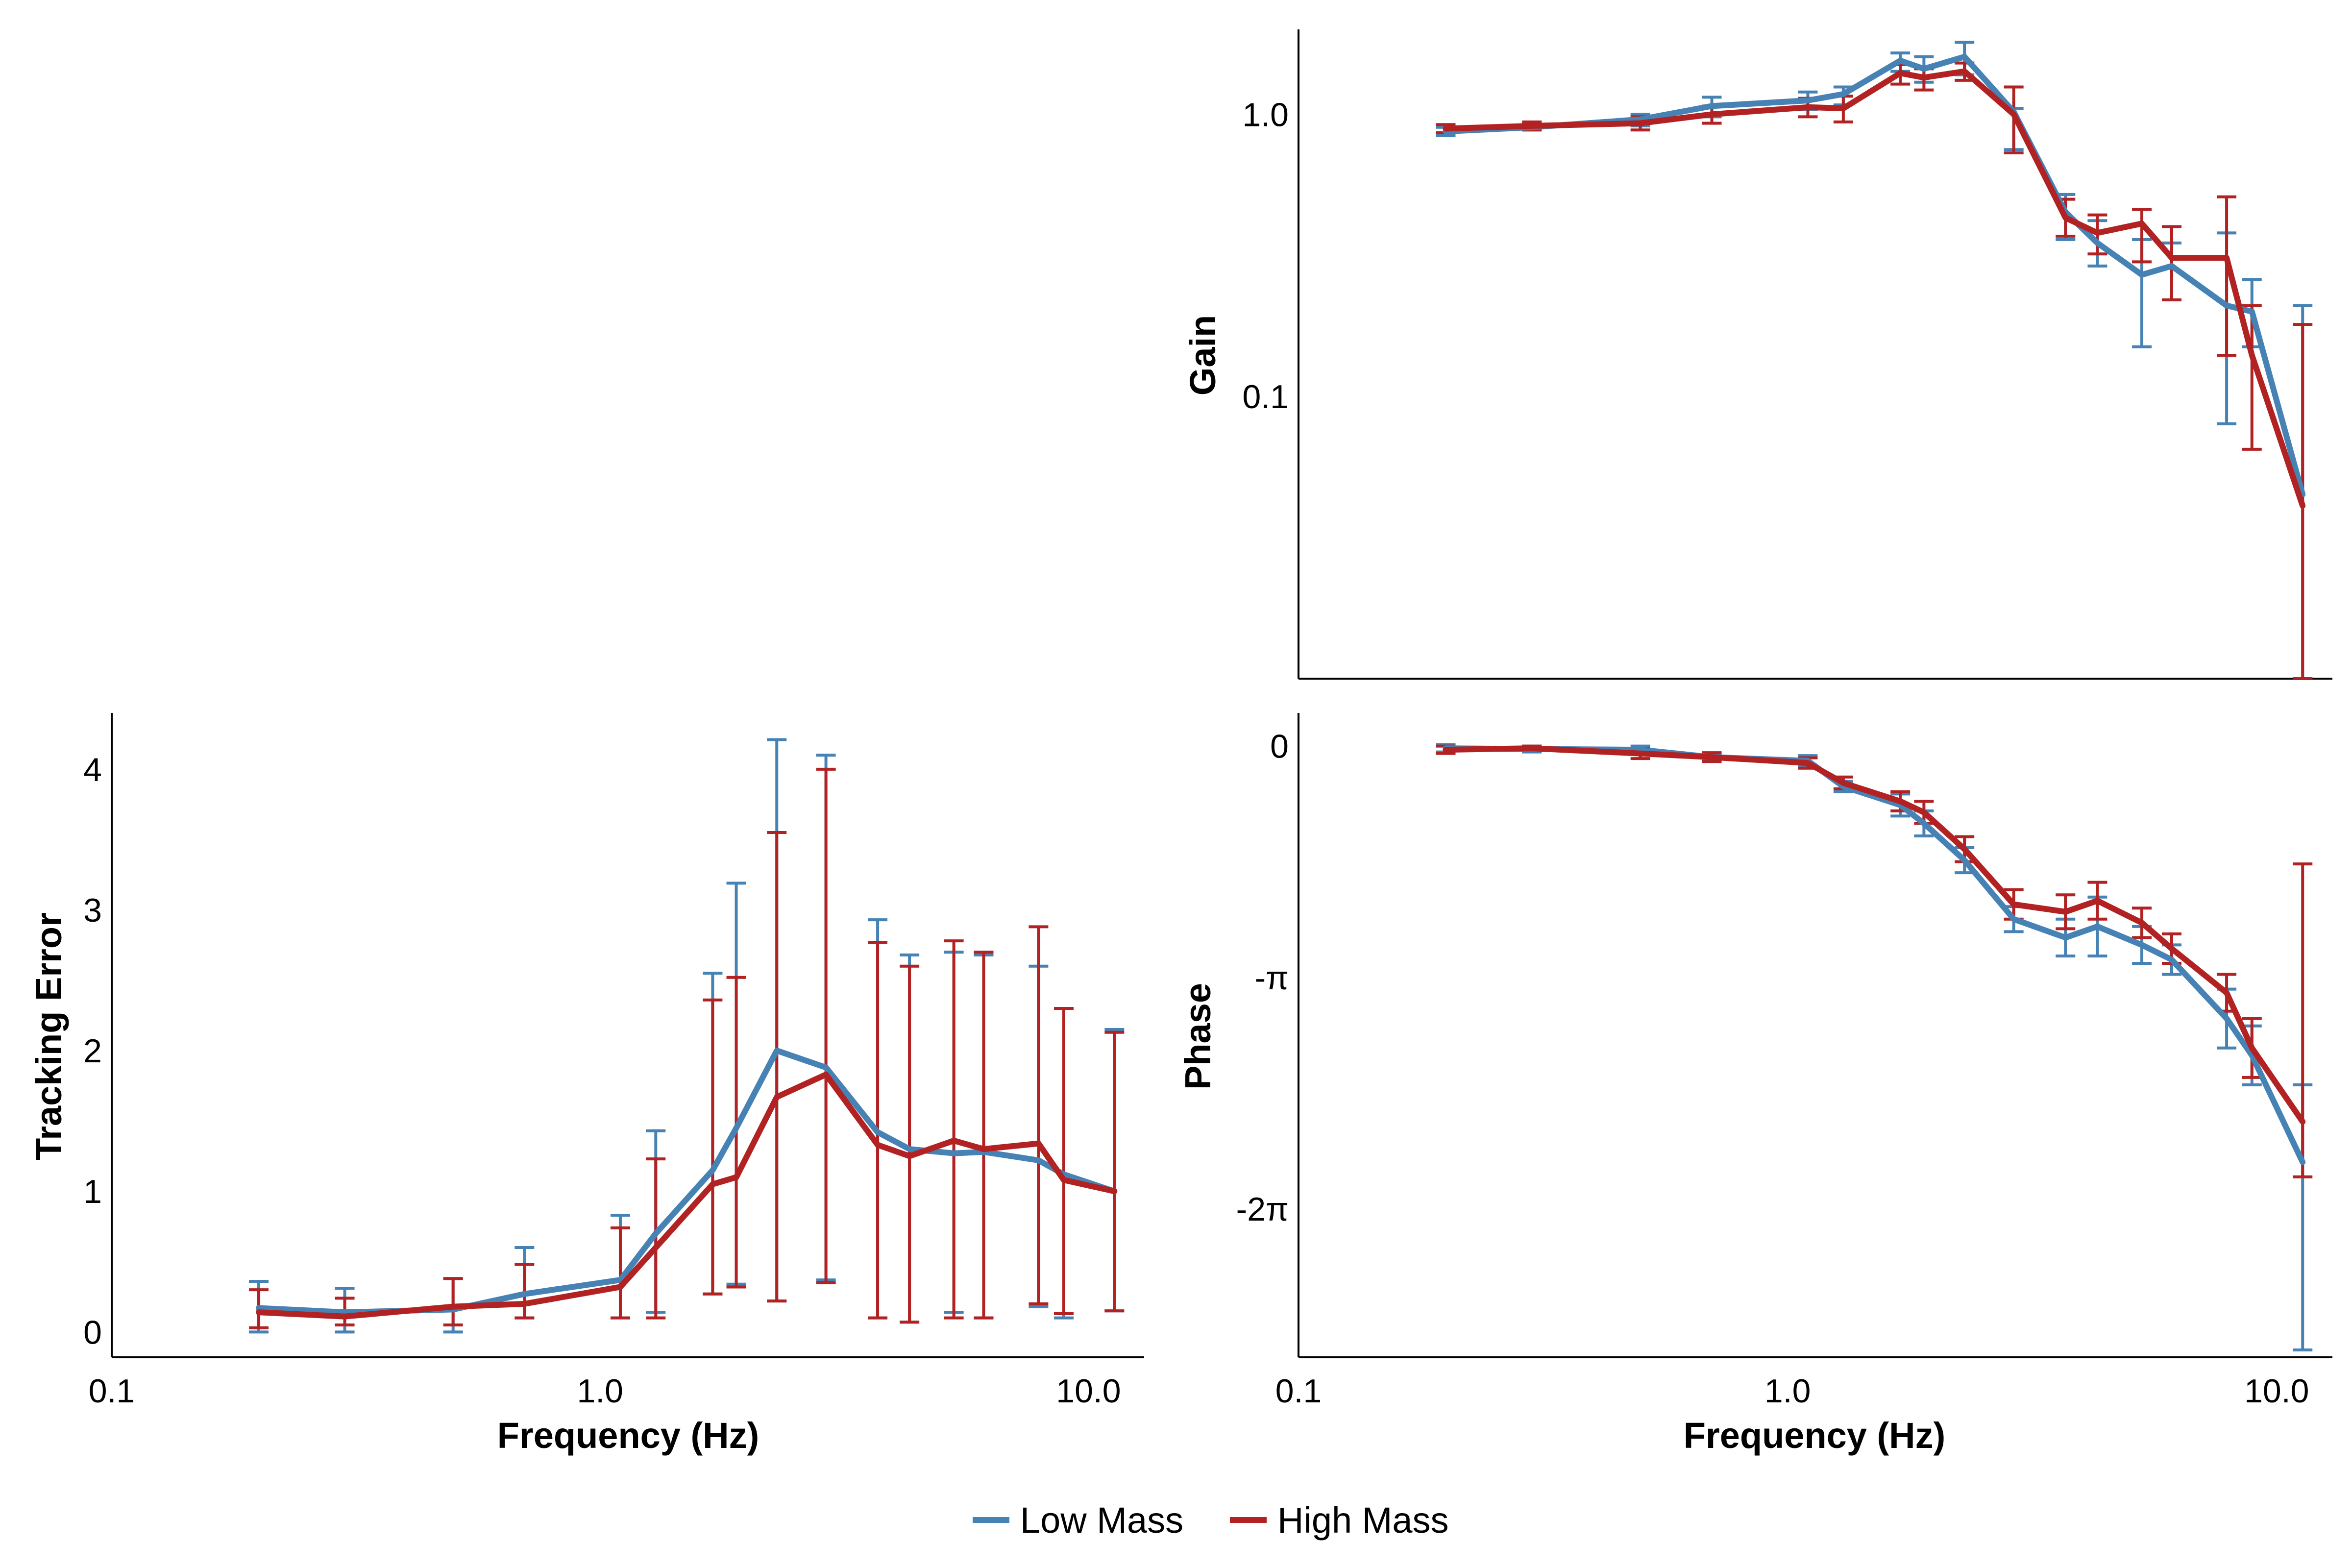  What do you see at coordinates (92, 1191) in the screenshot?
I see `tracking-ytick-label: 1` at bounding box center [92, 1191].